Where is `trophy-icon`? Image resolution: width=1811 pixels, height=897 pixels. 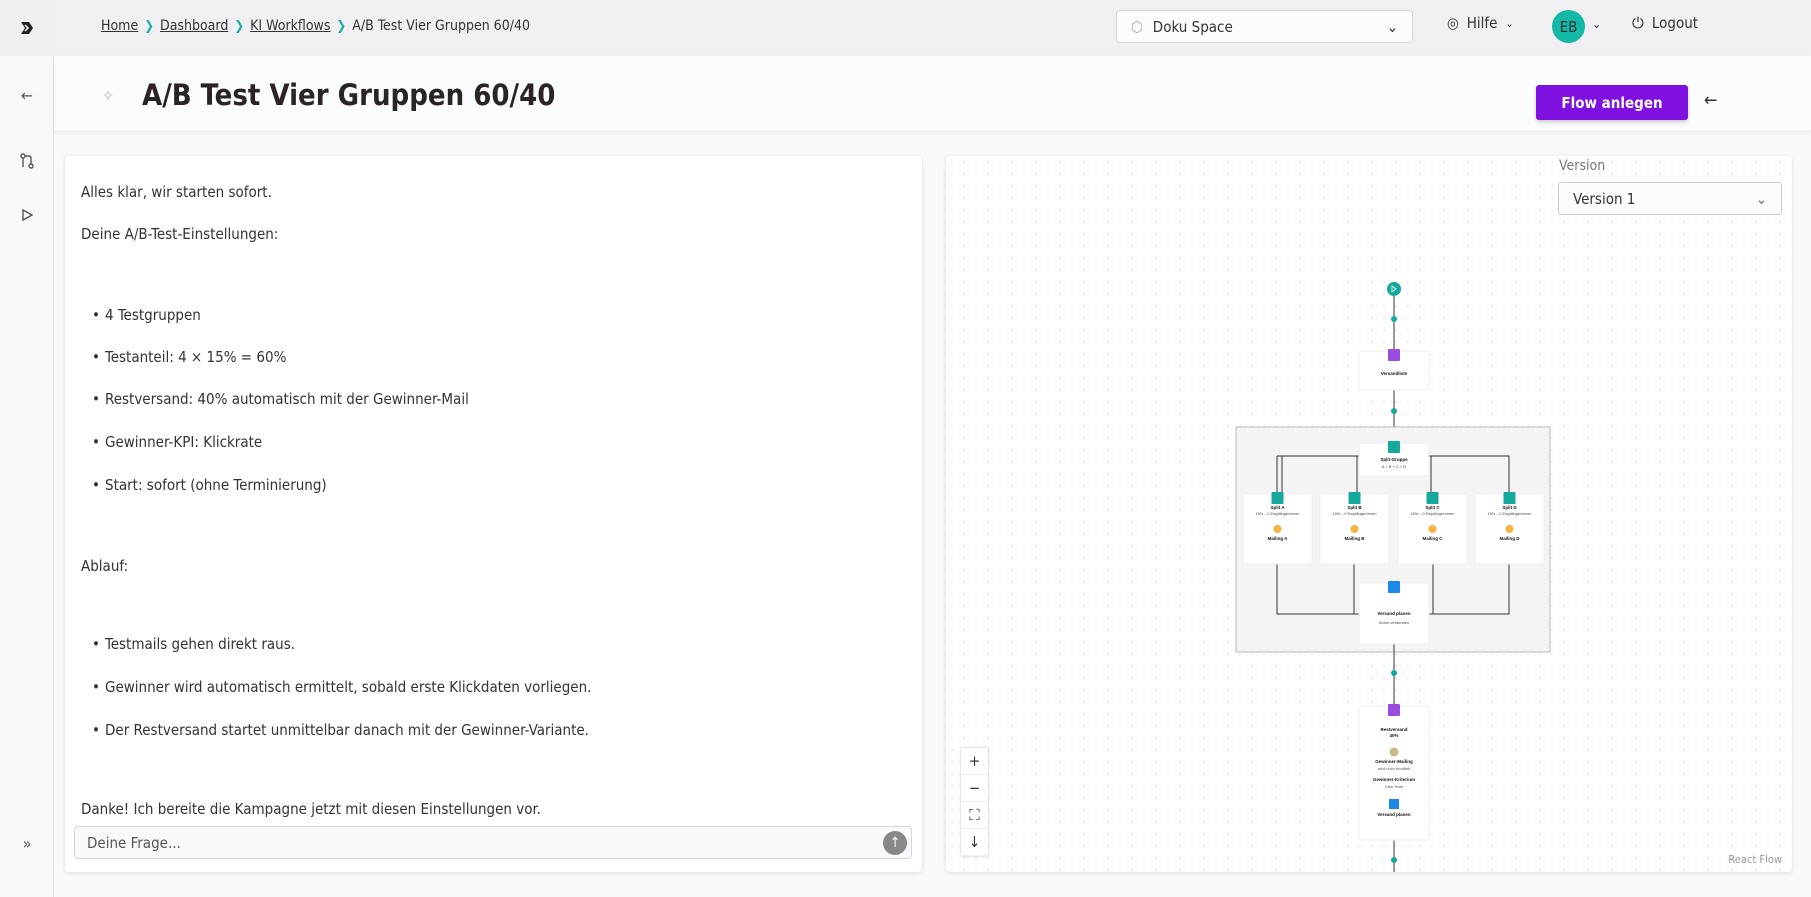 trophy-icon is located at coordinates (1394, 752).